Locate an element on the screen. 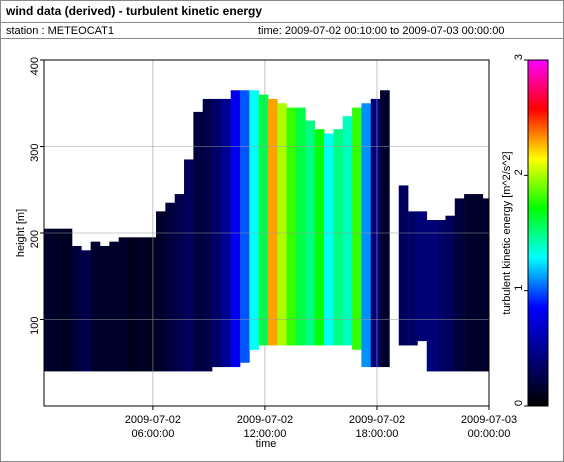  x-tick-label: 2009-07-02 06:00:00 is located at coordinates (153, 427).